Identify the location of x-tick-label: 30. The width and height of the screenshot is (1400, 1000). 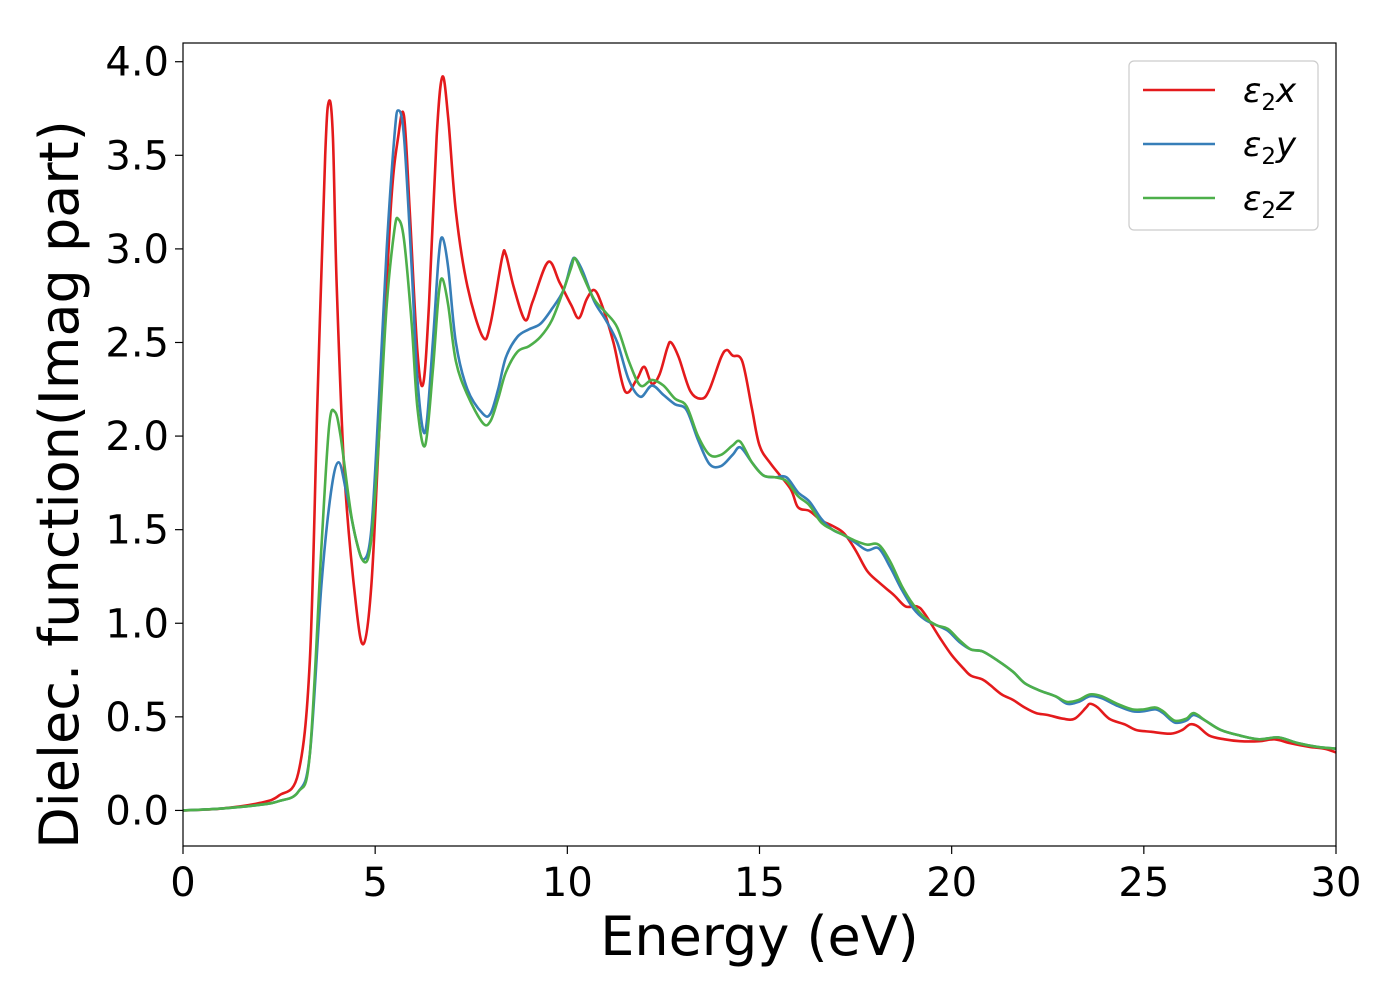
(1336, 883).